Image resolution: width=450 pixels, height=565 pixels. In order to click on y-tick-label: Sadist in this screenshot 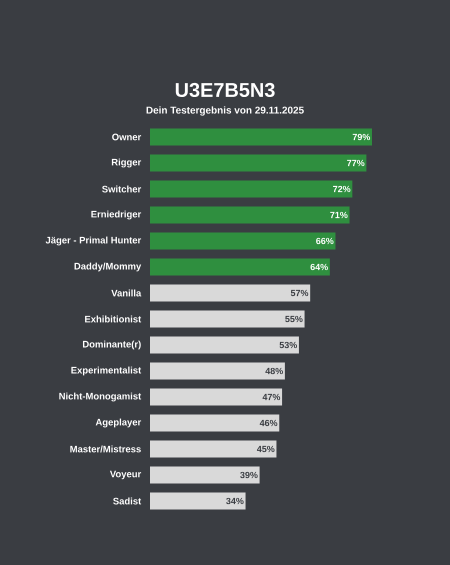, I will do `click(127, 501)`.